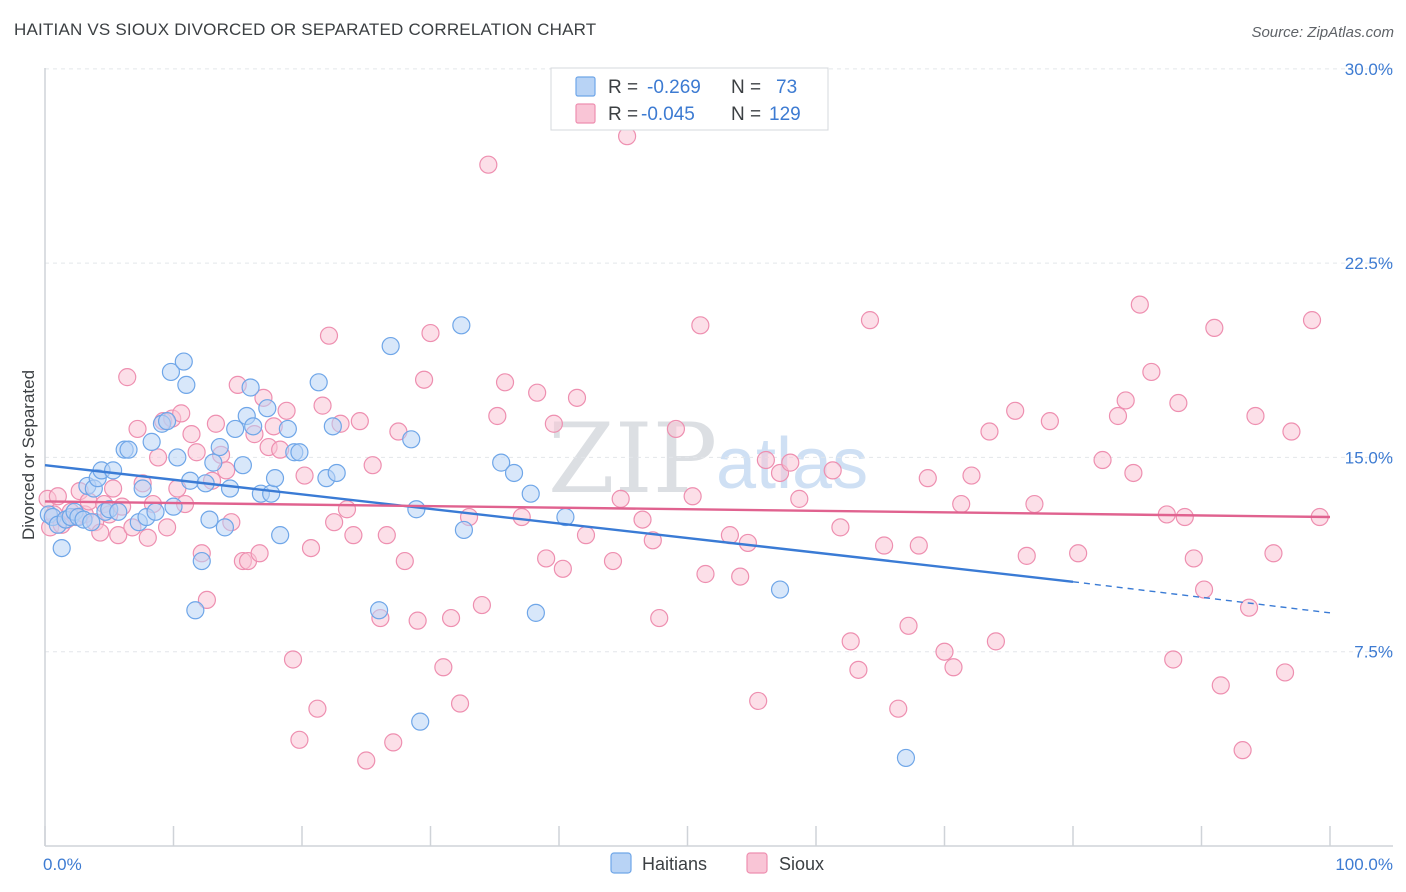 This screenshot has width=1406, height=892. I want to click on legend-r-label-haitians: R =, so click(623, 87).